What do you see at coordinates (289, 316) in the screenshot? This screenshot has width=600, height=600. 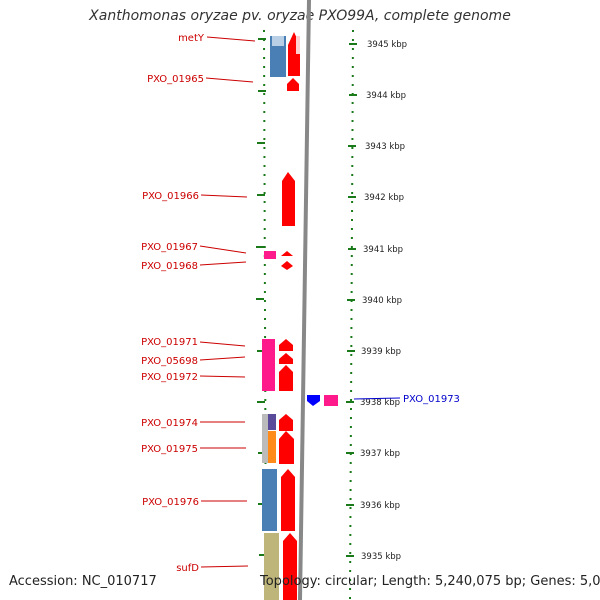 I see `gene-arrows` at bounding box center [289, 316].